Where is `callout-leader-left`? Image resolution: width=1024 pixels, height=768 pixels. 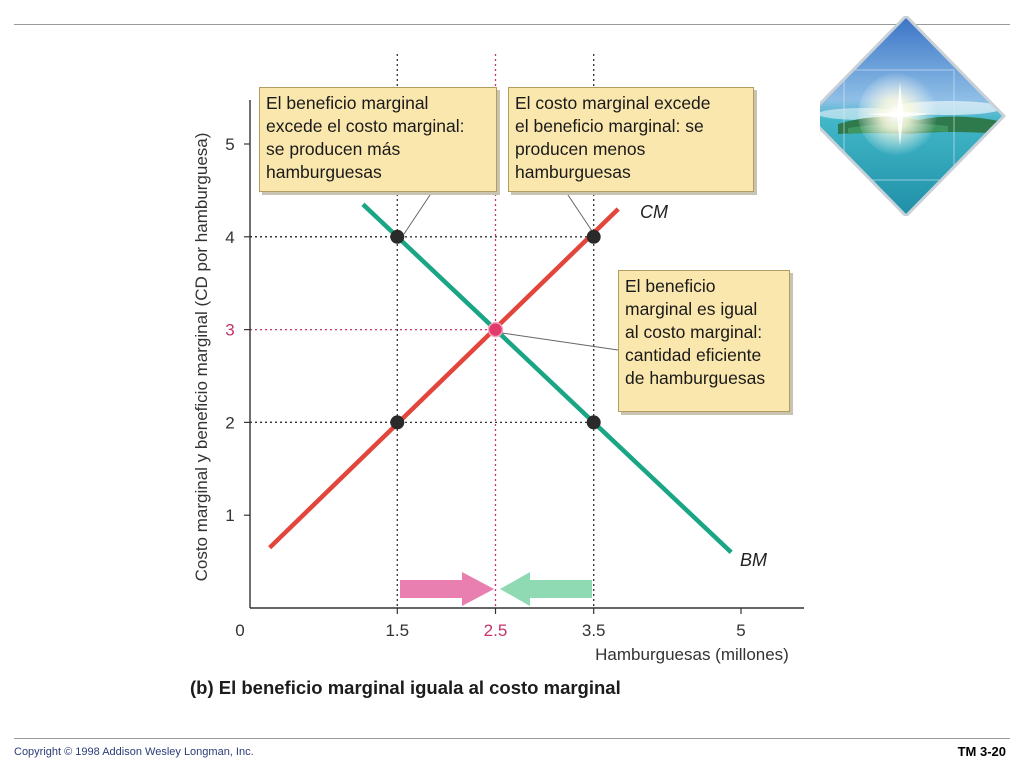
callout-leader-left is located at coordinates (418, 213).